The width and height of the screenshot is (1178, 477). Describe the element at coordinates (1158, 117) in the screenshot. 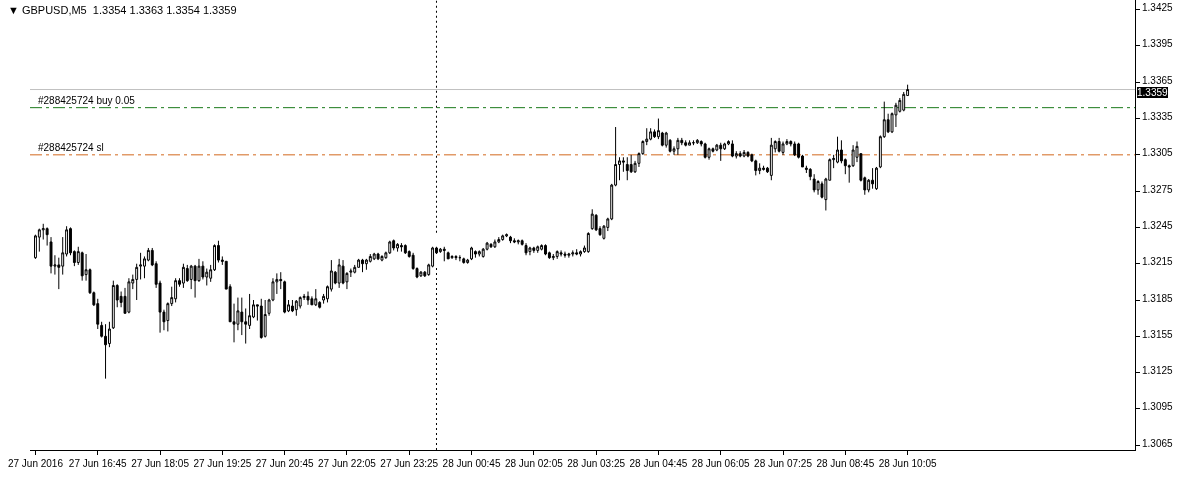

I see `y-tick-label: 1.3335` at that location.